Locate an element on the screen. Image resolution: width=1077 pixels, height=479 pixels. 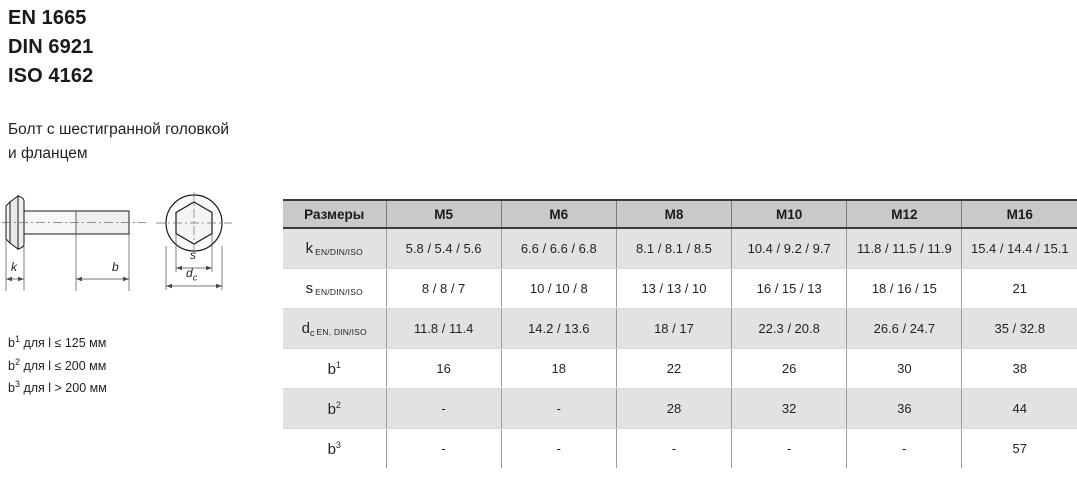
table-cell: 22.3 / 20.8 is located at coordinates (789, 328).